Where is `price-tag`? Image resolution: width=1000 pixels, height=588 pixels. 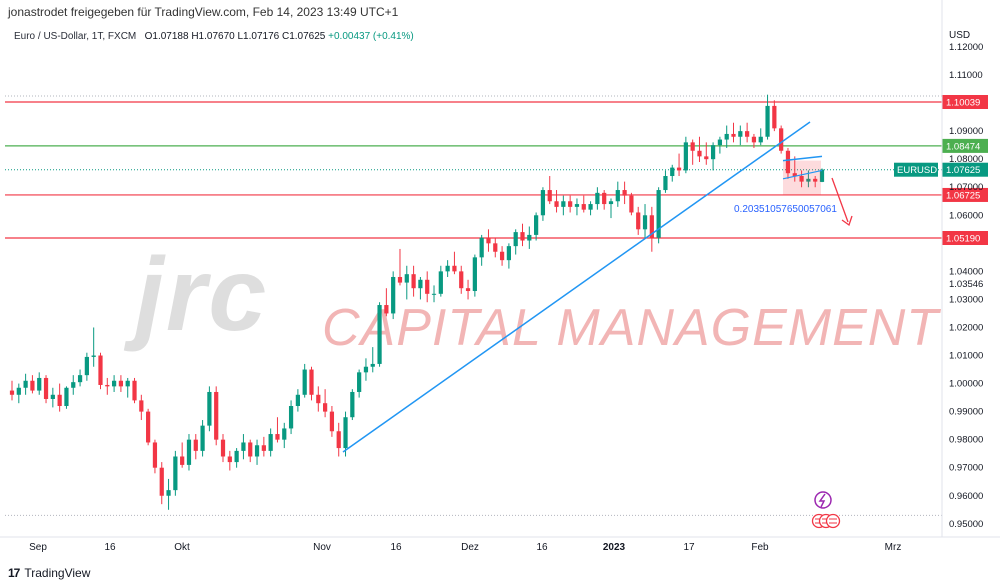 price-tag is located at coordinates (965, 169).